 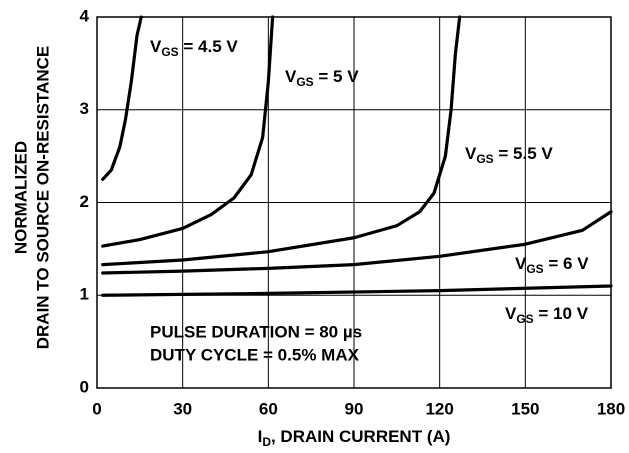 What do you see at coordinates (194, 48) in the screenshot?
I see `series-label: VGS = 4.5 V` at bounding box center [194, 48].